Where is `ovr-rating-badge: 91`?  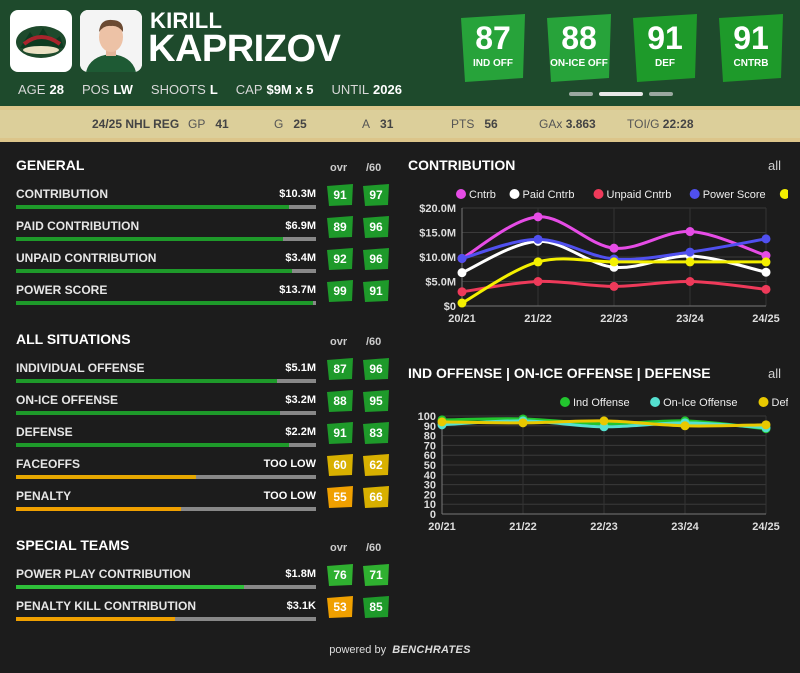 ovr-rating-badge: 91 is located at coordinates (340, 433).